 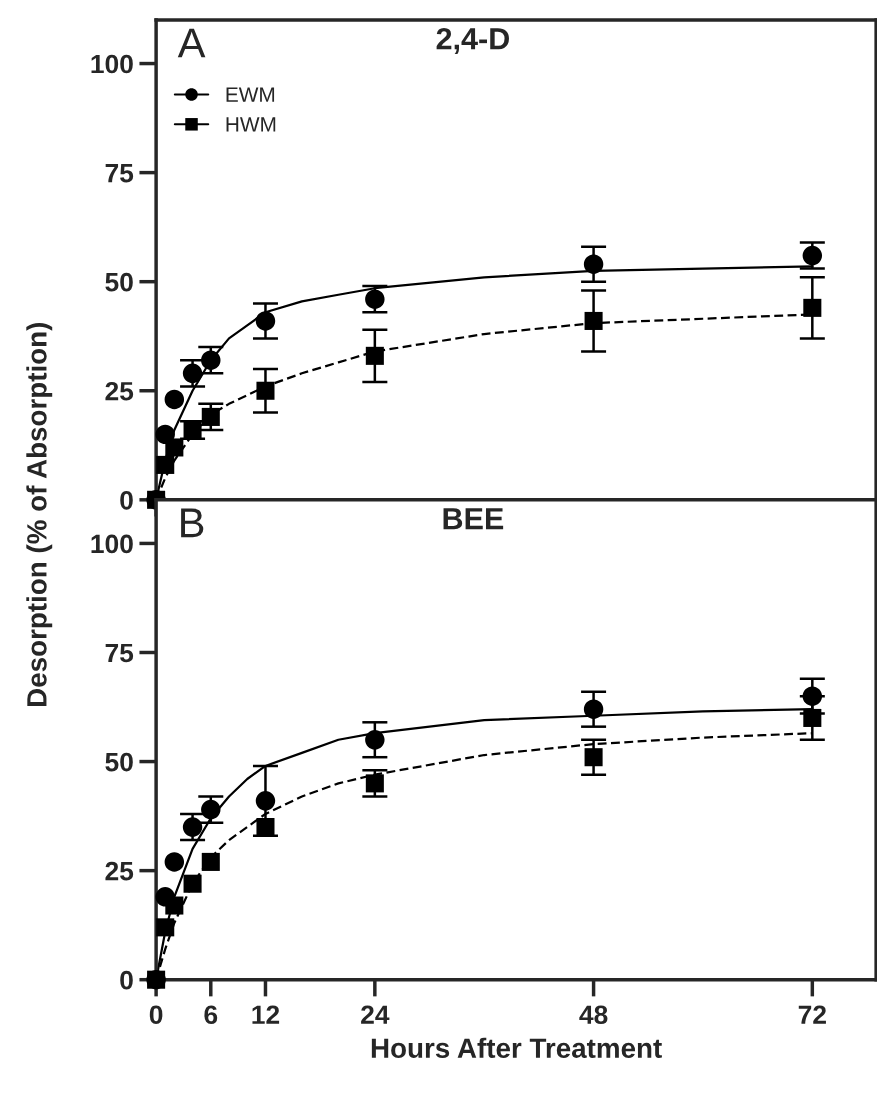 What do you see at coordinates (250, 94) in the screenshot?
I see `legend-label: EWM` at bounding box center [250, 94].